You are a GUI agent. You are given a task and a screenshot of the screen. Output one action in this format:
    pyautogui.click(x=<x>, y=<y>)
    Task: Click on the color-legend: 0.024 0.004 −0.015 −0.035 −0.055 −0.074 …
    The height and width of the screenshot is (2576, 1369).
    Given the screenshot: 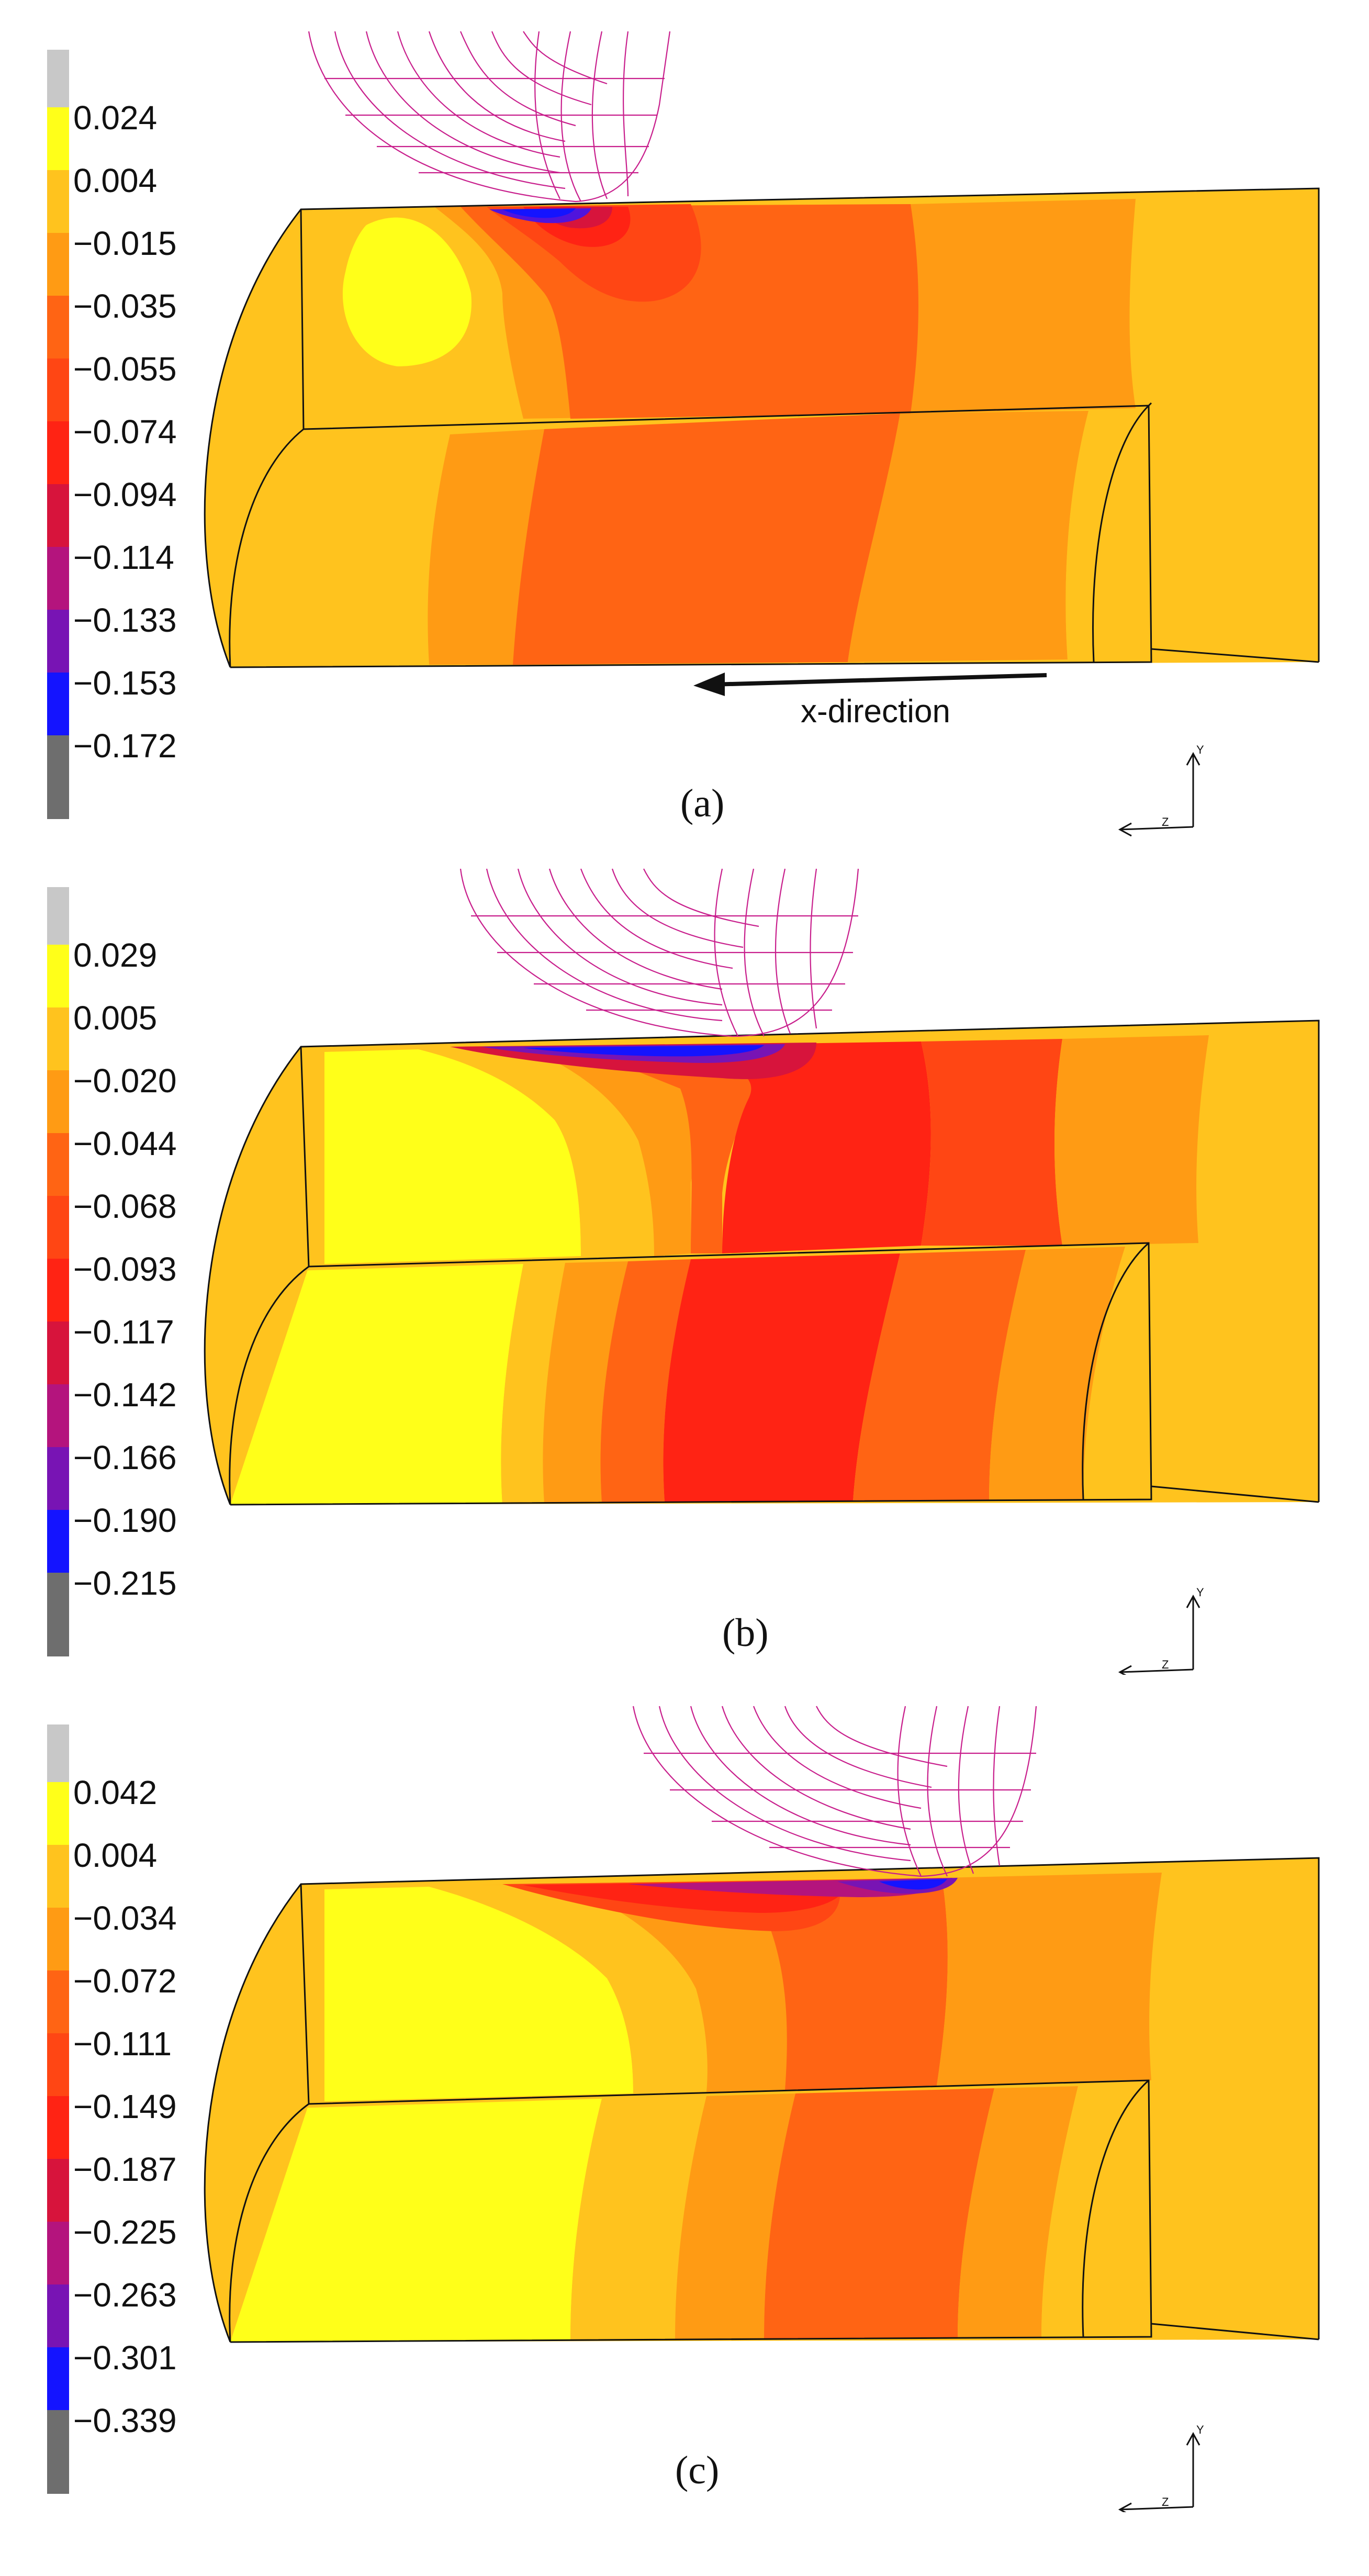 What is the action you would take?
    pyautogui.click(x=112, y=434)
    